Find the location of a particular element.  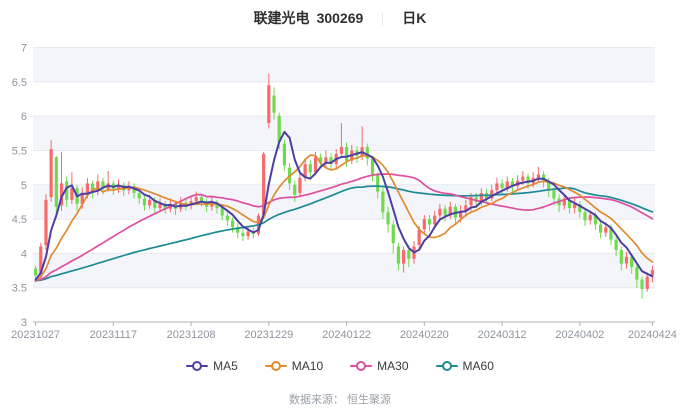

ma-legend: MA5 MA10 MA30 MA60 is located at coordinates (340, 366).